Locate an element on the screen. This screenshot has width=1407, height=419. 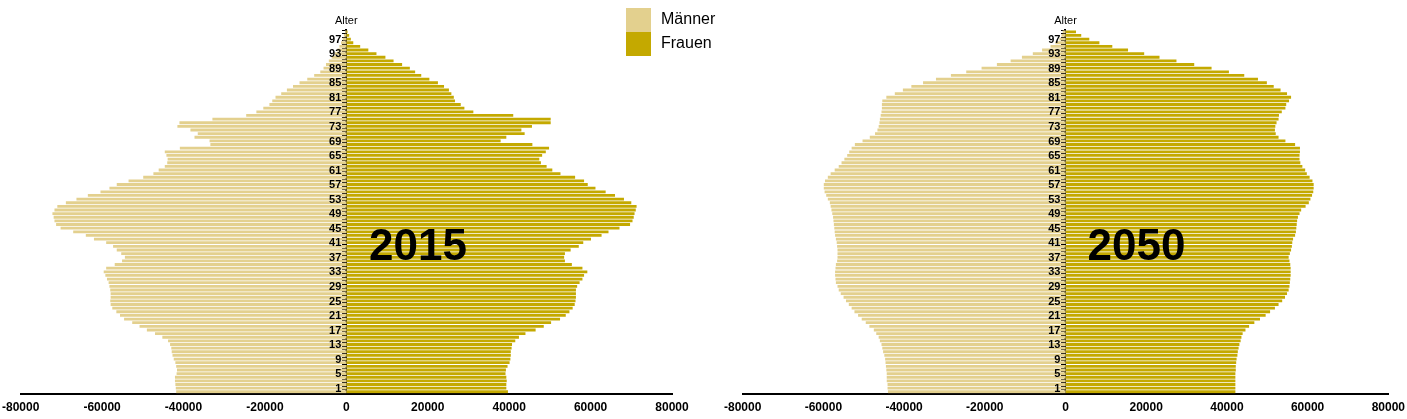
y-tick-label: 57 is located at coordinates (335, 184).